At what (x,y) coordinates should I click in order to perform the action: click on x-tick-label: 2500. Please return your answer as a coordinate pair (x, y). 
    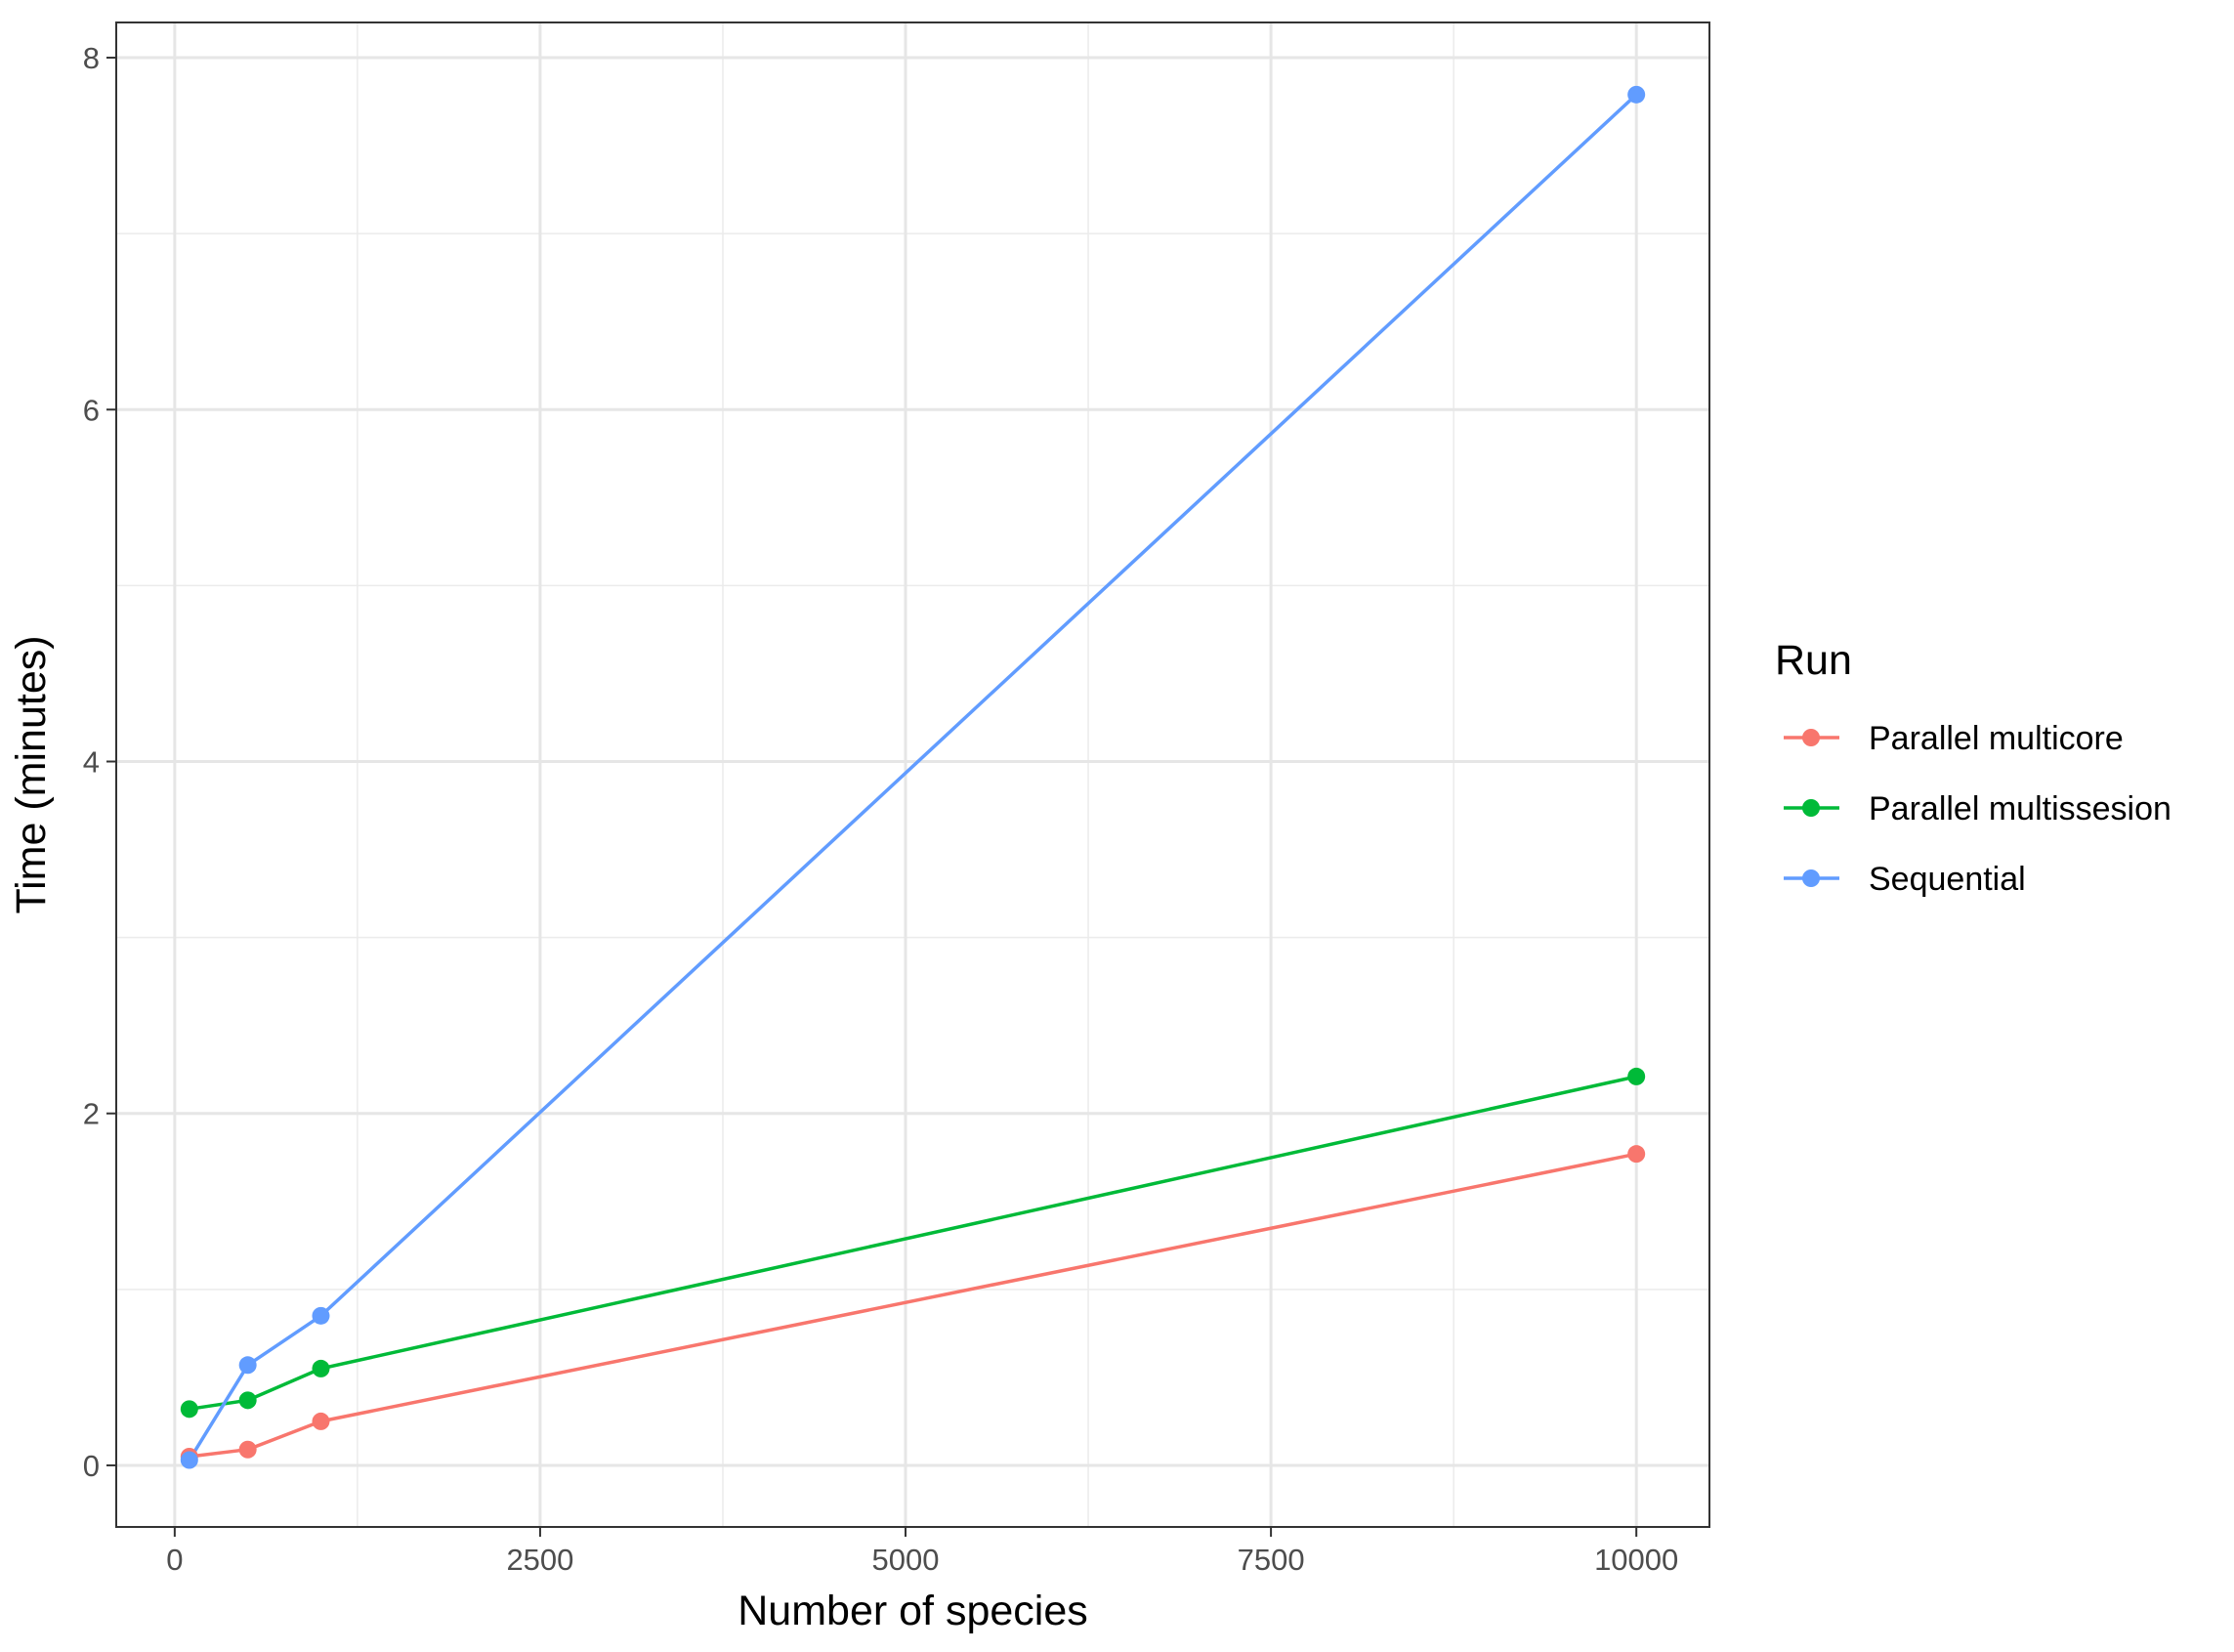
    Looking at the image, I should click on (540, 1560).